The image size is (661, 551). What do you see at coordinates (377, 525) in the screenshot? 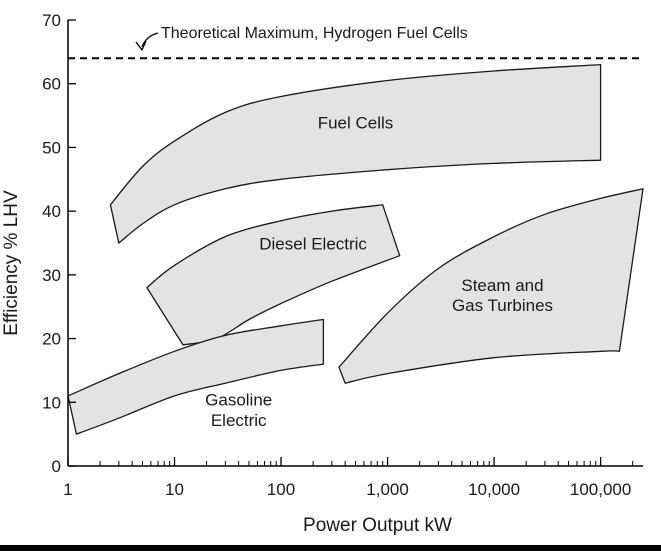
I see `x-axis-title: Power Output kW` at bounding box center [377, 525].